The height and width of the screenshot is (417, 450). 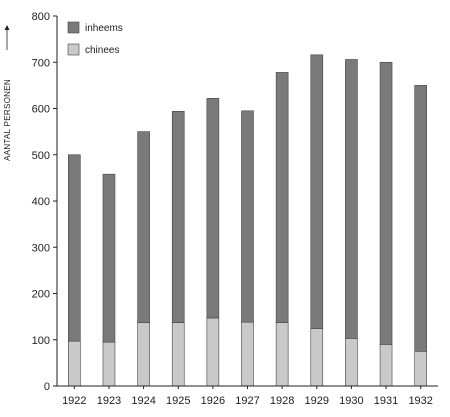 I want to click on y-tick-label: 0, so click(x=47, y=387).